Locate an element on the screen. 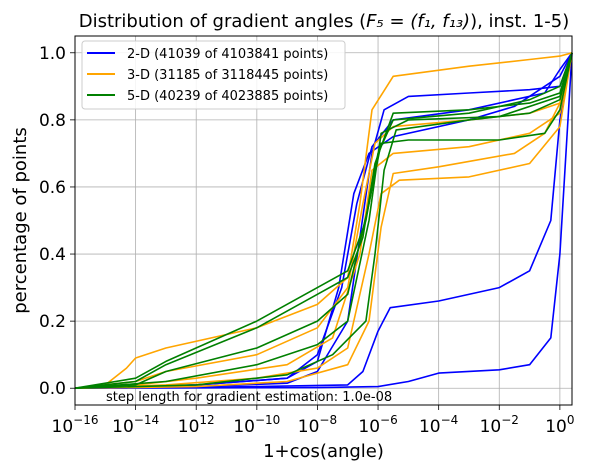  y-axis-label: percentage of points is located at coordinates (20, 220).